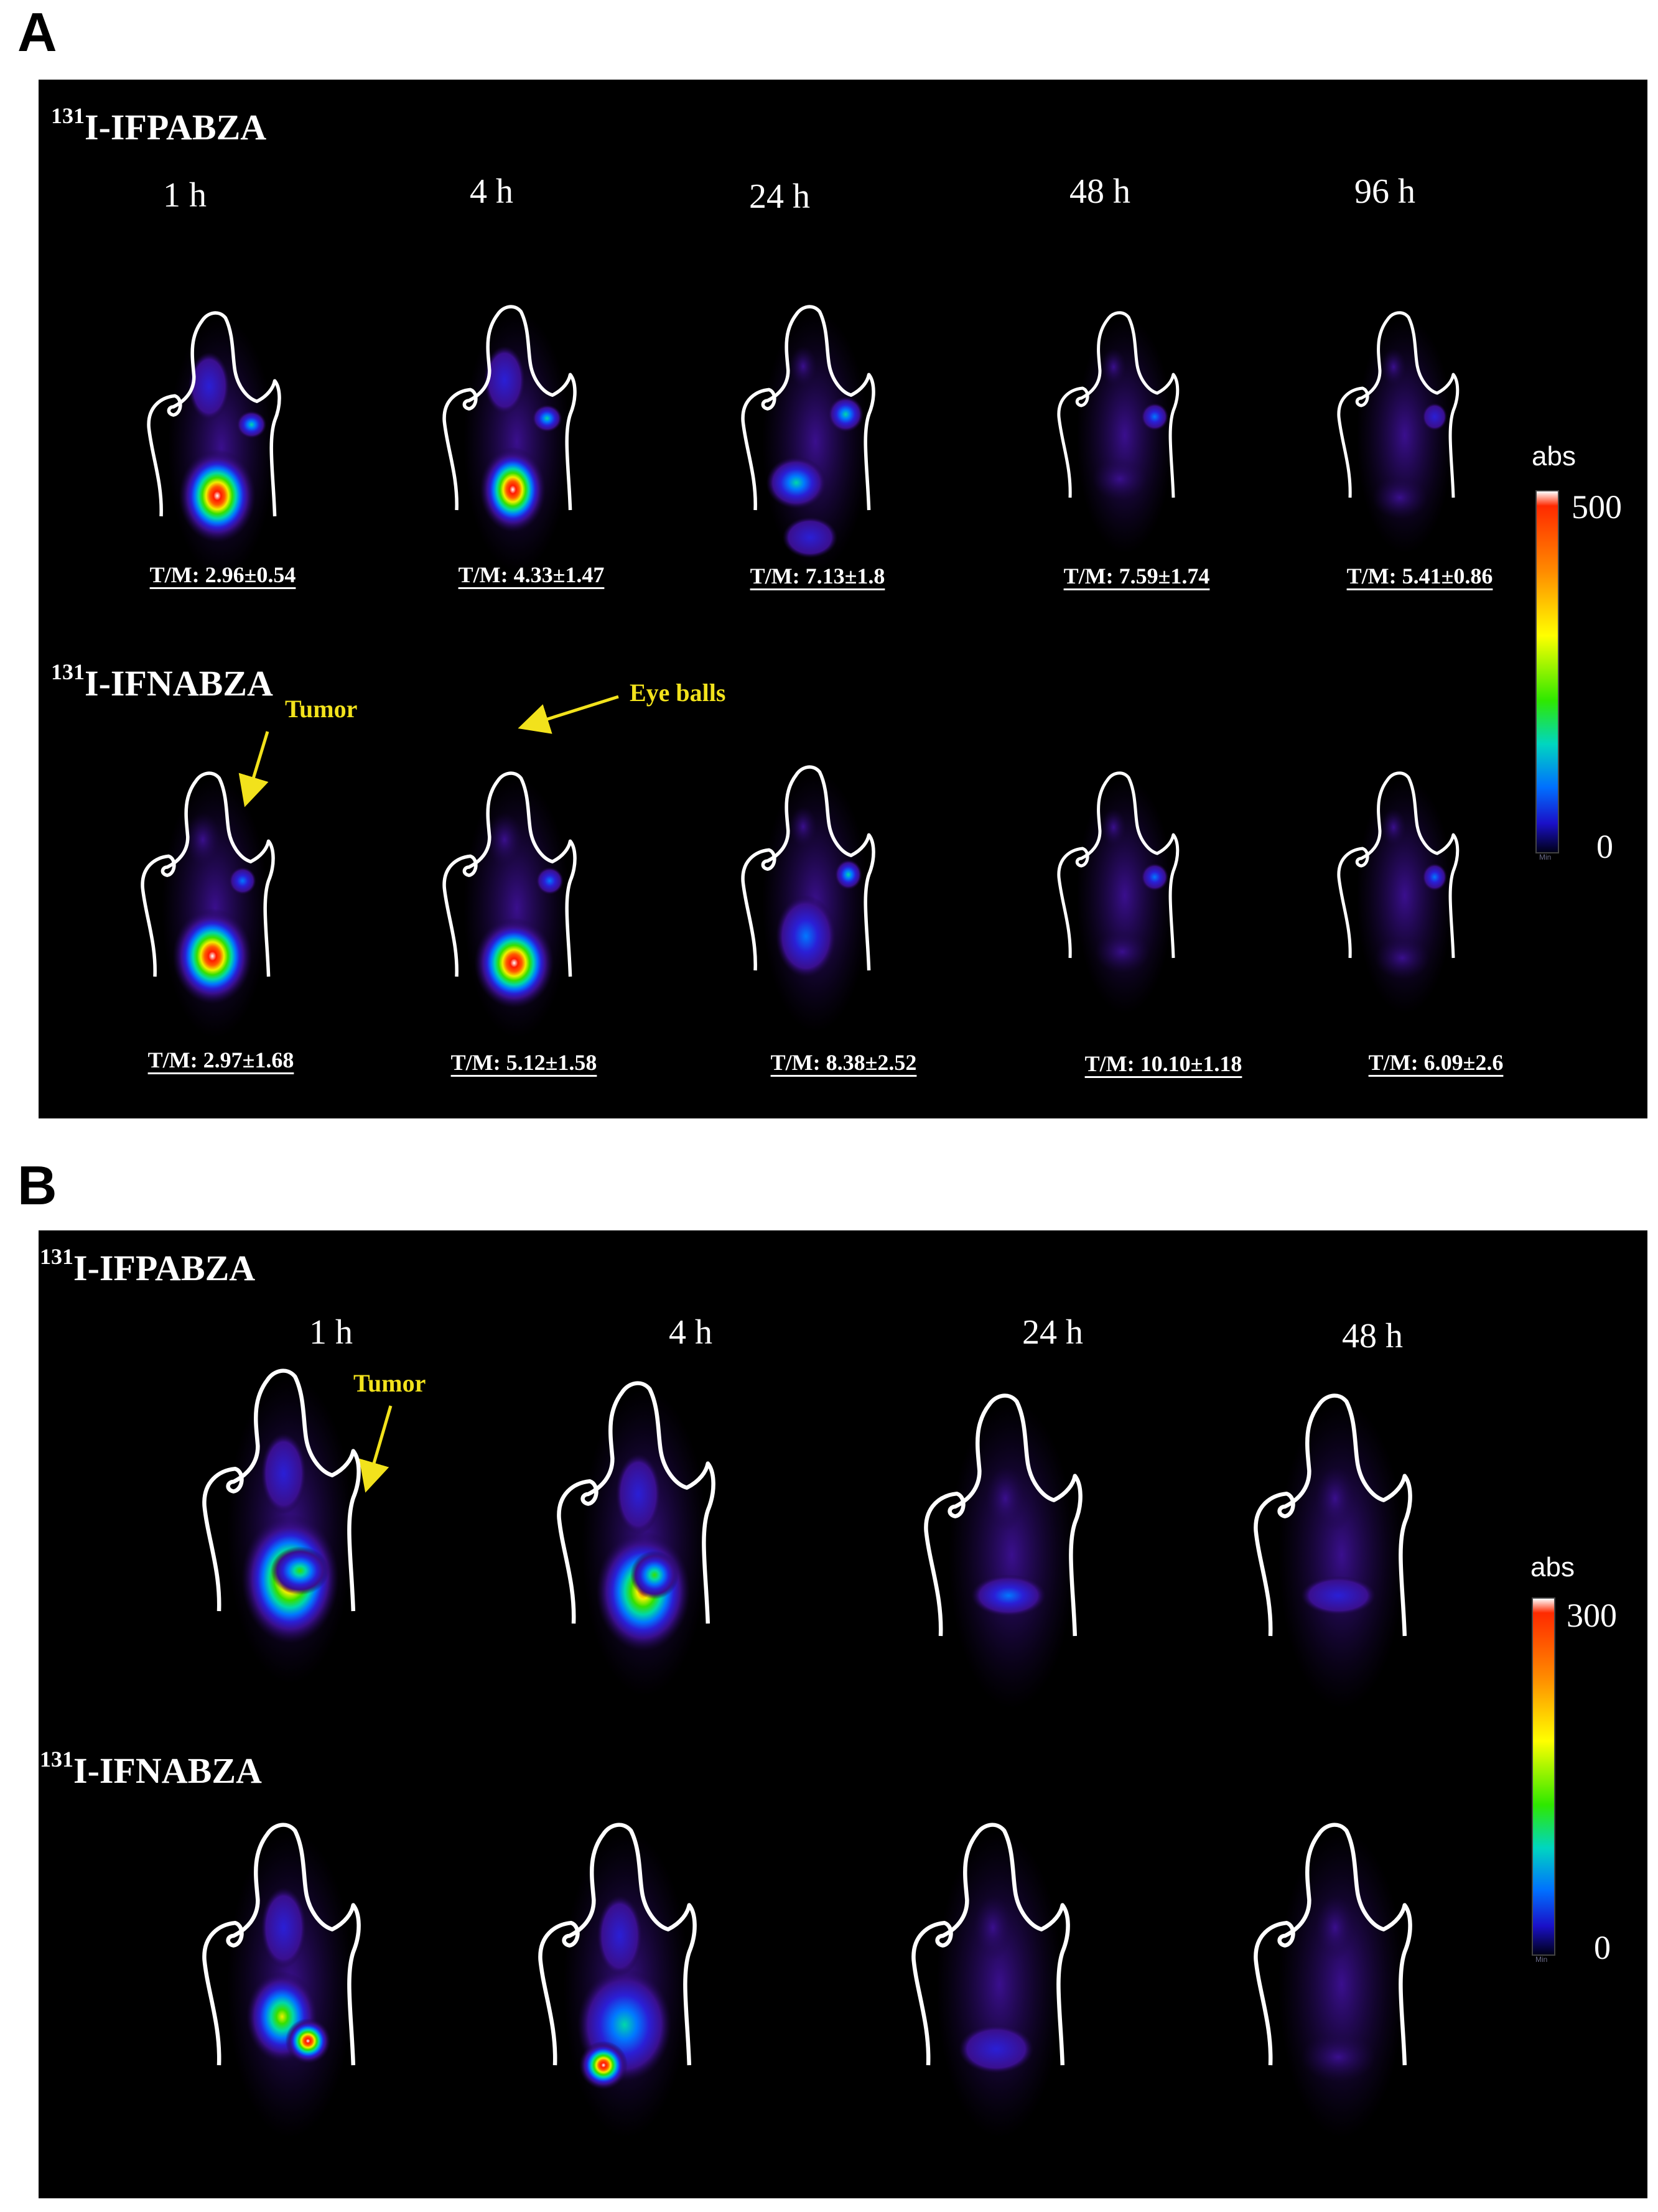 The height and width of the screenshot is (2212, 1658). What do you see at coordinates (1384, 191) in the screenshot?
I see `time-label: 96 h` at bounding box center [1384, 191].